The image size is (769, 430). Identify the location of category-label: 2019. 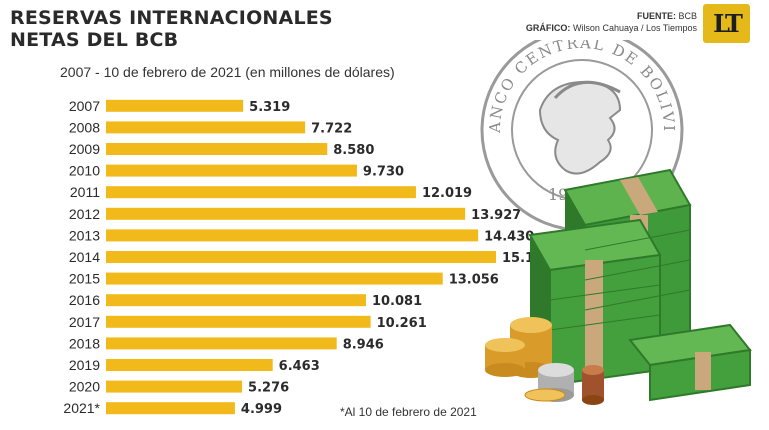
(84, 365).